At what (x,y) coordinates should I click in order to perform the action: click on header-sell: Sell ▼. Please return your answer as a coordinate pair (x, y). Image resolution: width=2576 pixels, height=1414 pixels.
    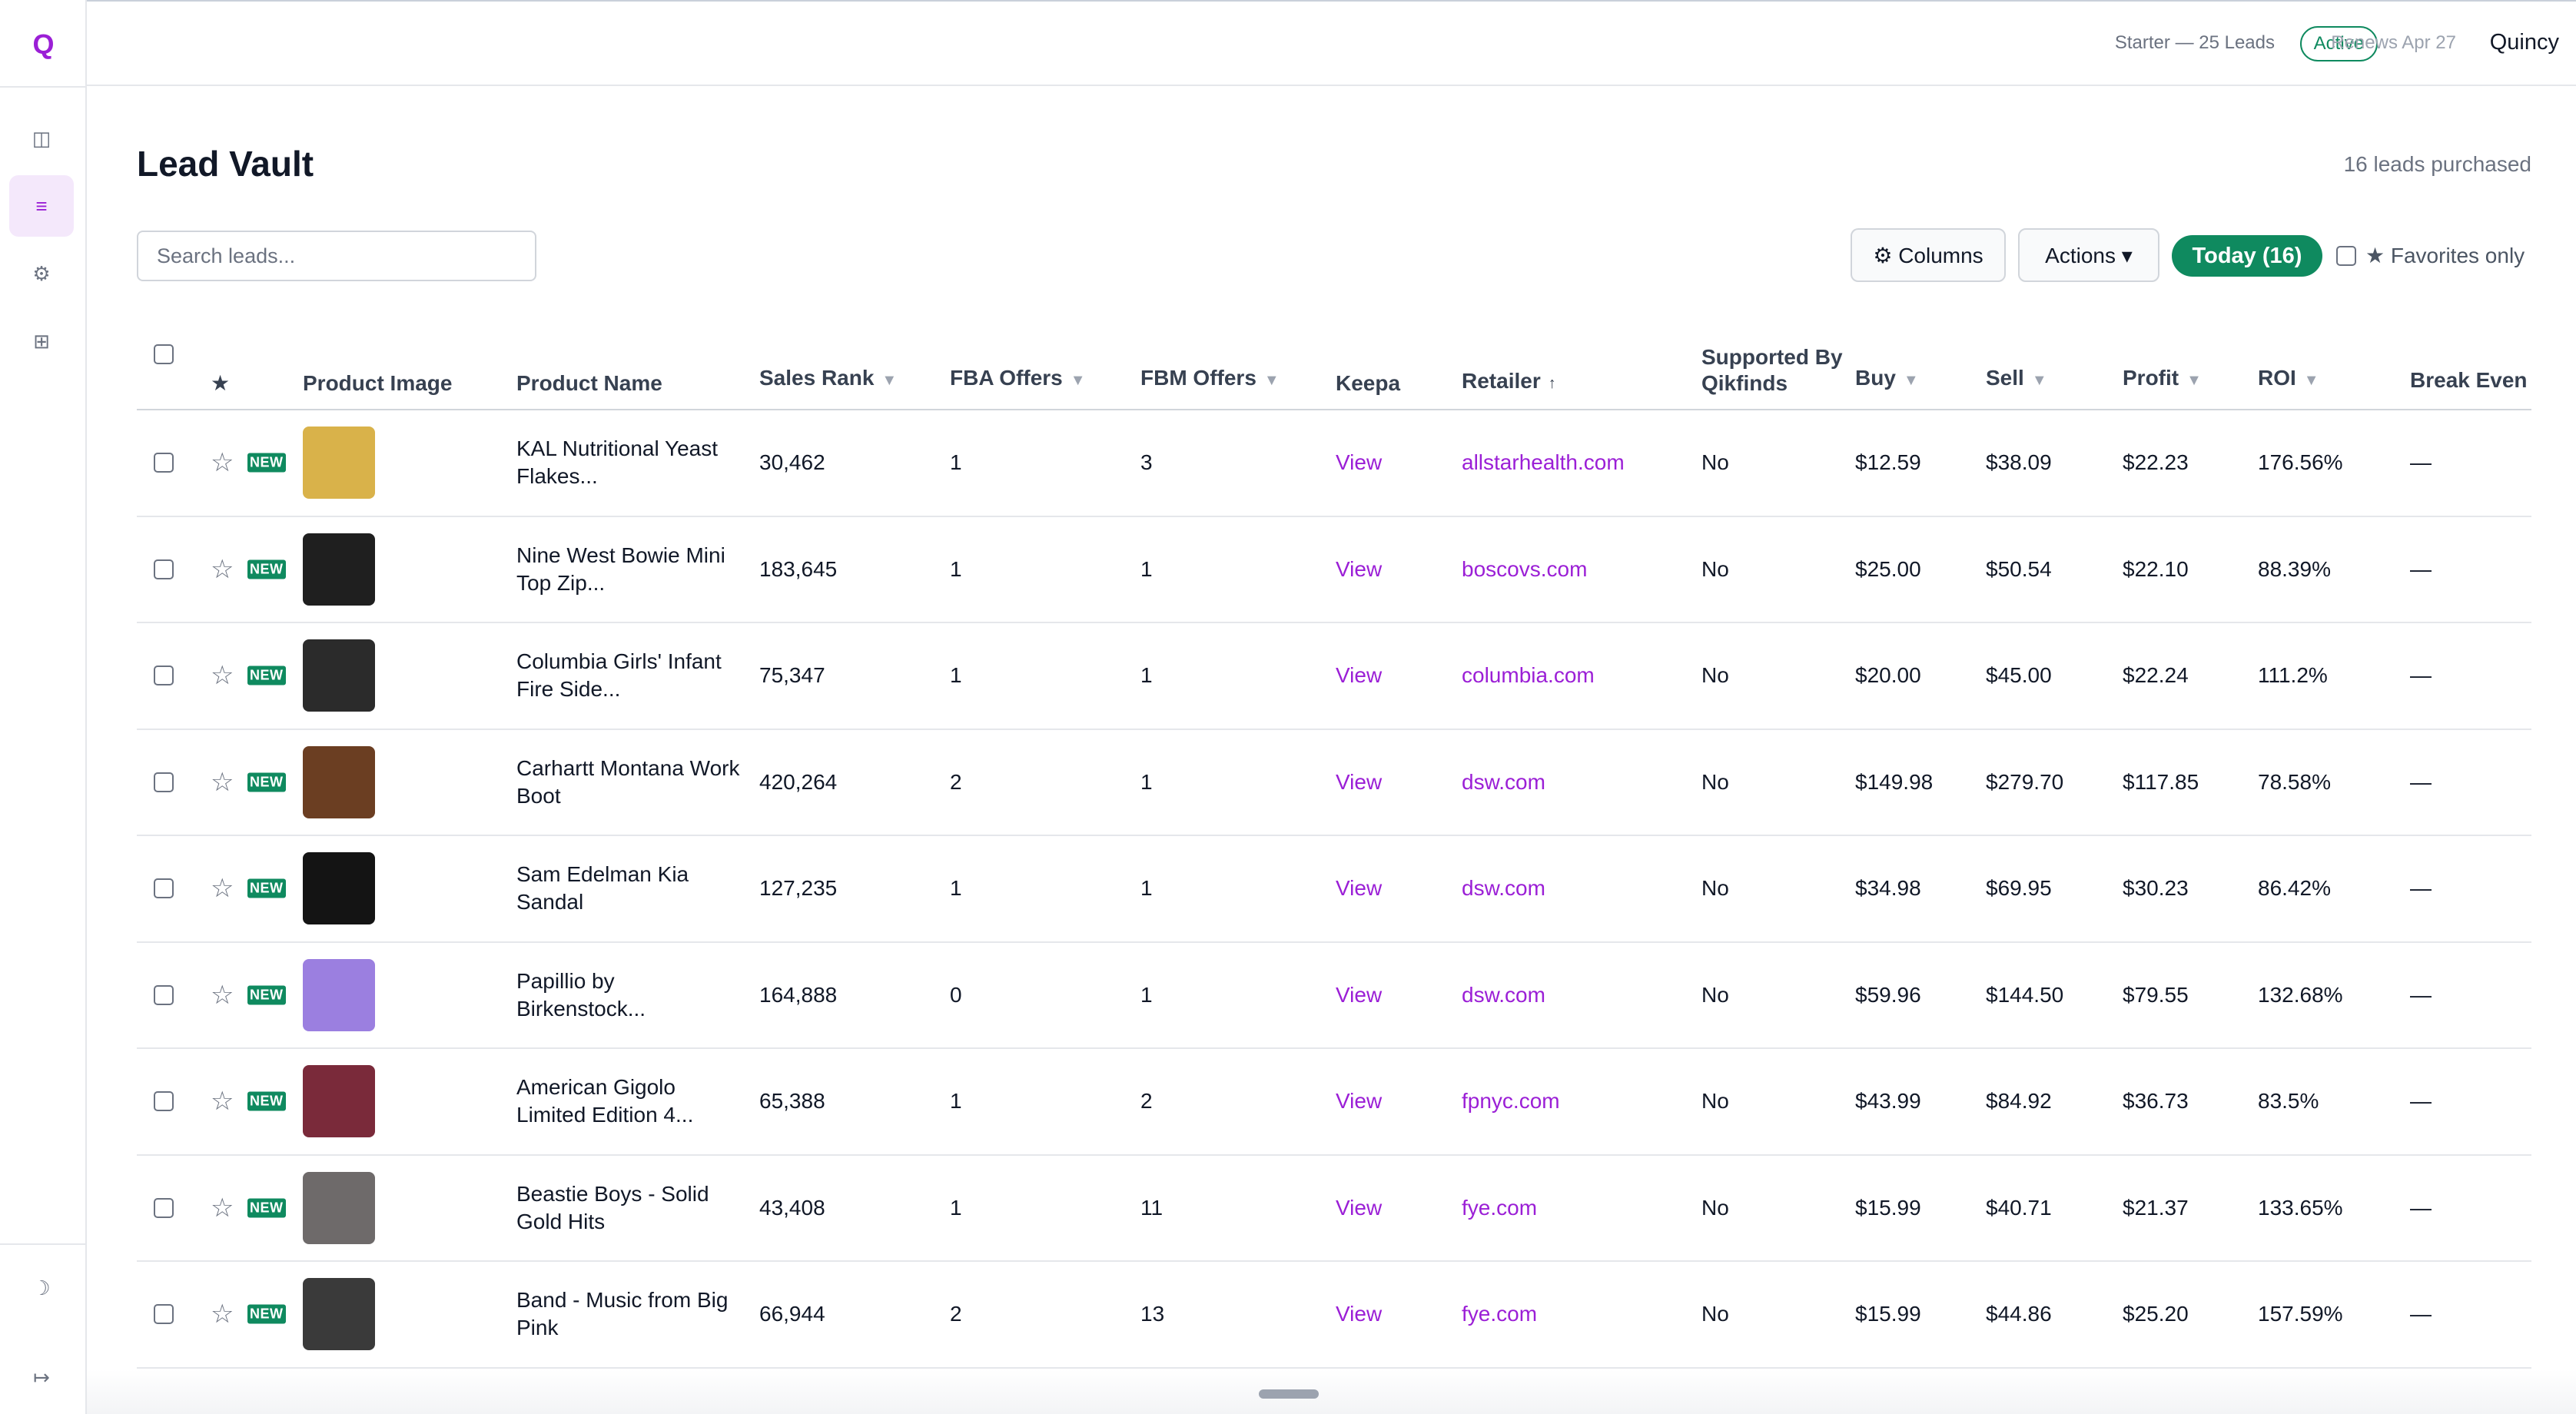
    Looking at the image, I should click on (2016, 379).